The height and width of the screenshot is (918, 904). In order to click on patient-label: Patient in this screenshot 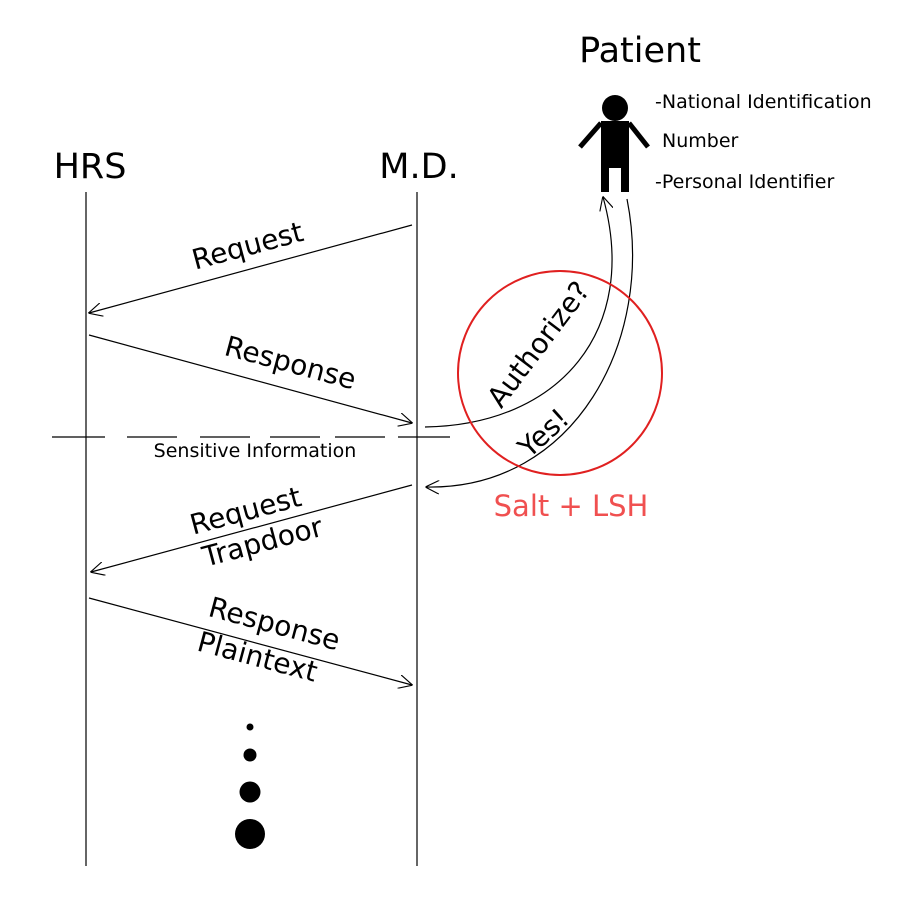, I will do `click(640, 51)`.